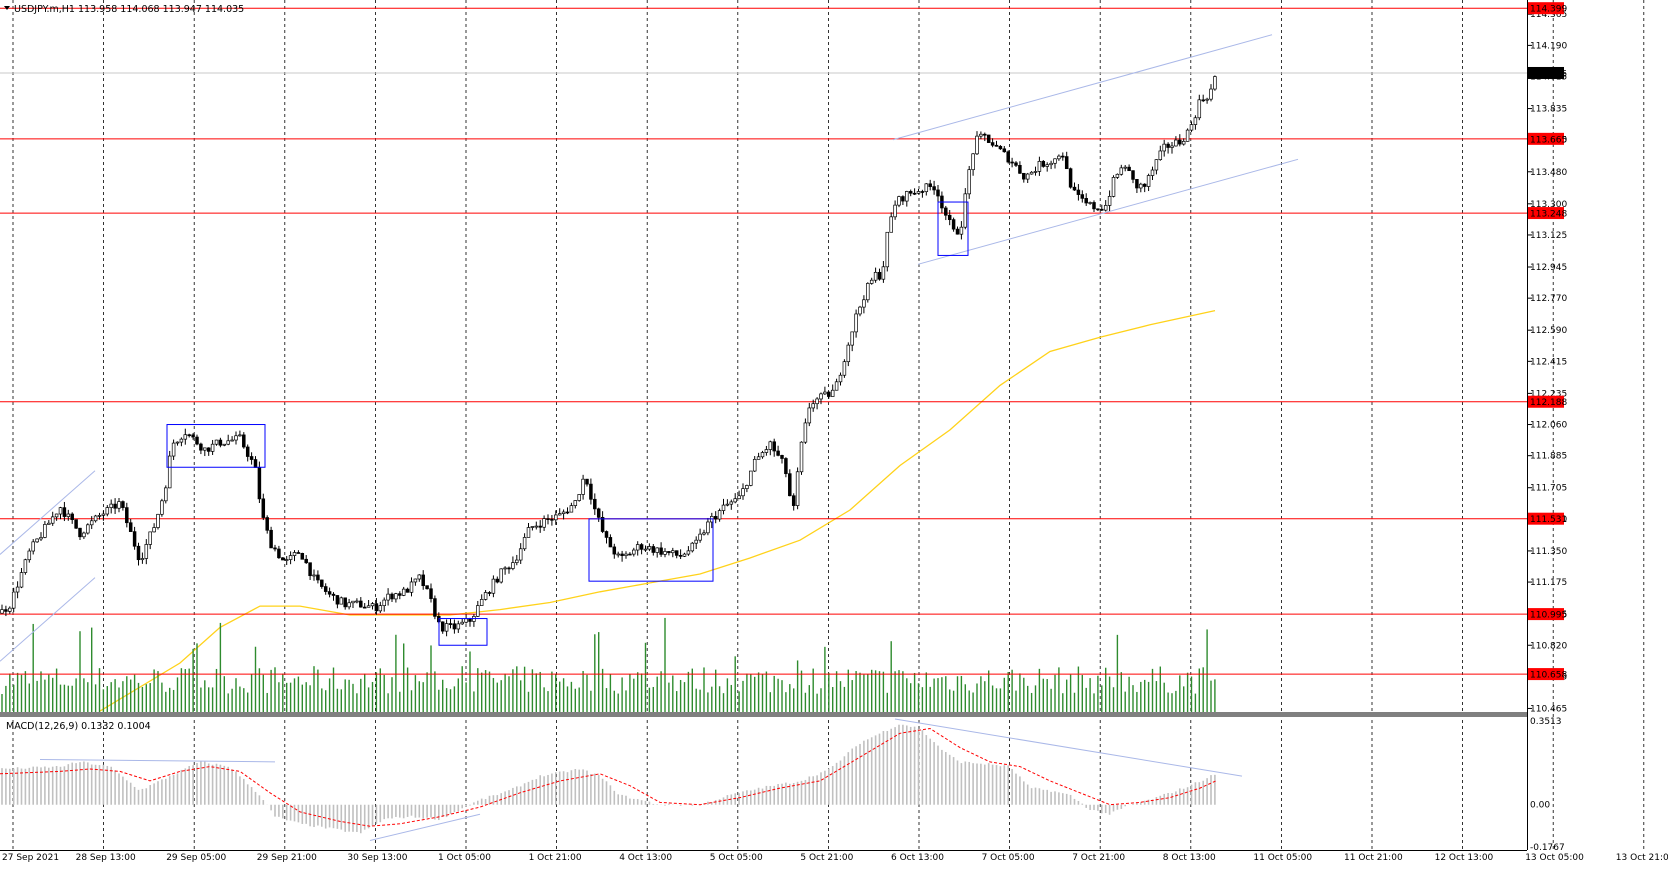 This screenshot has height=888, width=1668. What do you see at coordinates (1642, 858) in the screenshot?
I see `time-label: 13 Oct 21:00` at bounding box center [1642, 858].